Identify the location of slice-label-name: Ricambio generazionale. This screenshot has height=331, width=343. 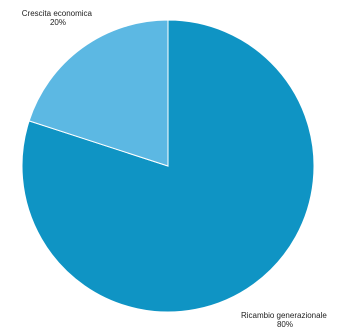
(284, 315).